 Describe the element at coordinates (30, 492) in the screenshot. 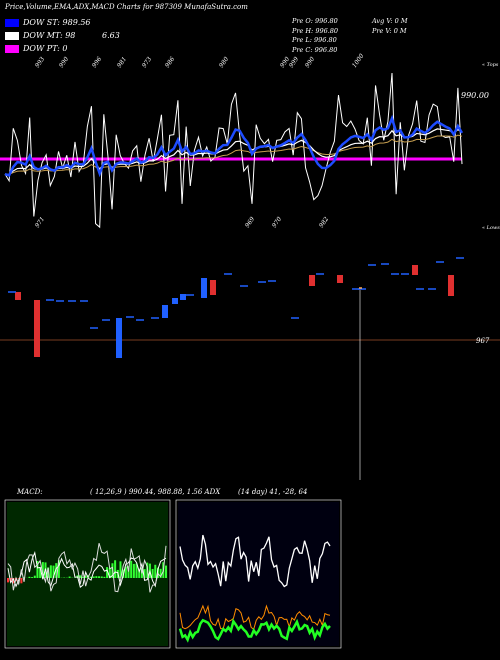

I see `macd-label: MACD:` at that location.